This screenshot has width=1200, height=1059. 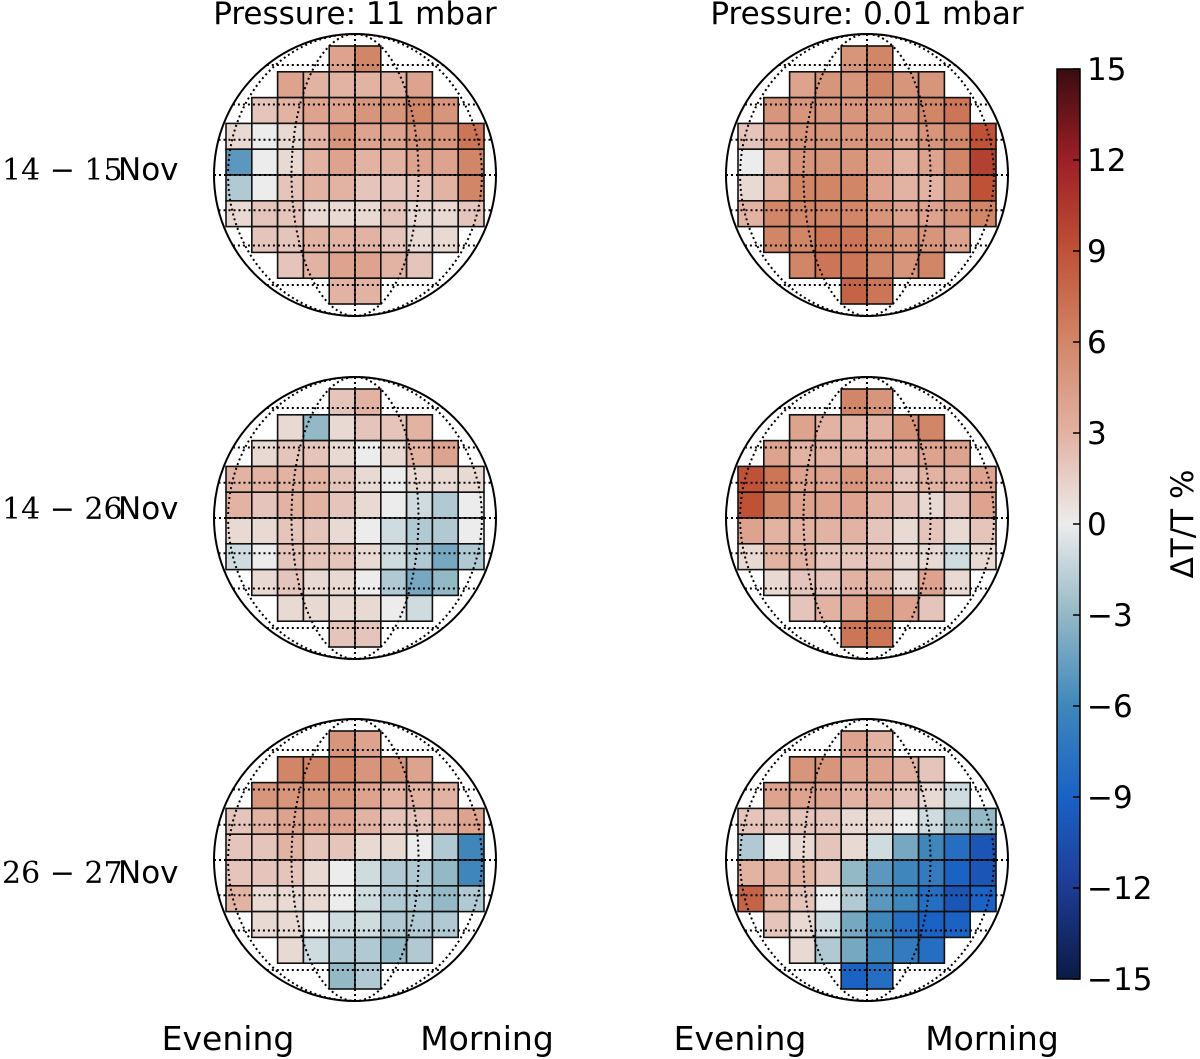 I want to click on panel-r1-c2, so click(x=867, y=175).